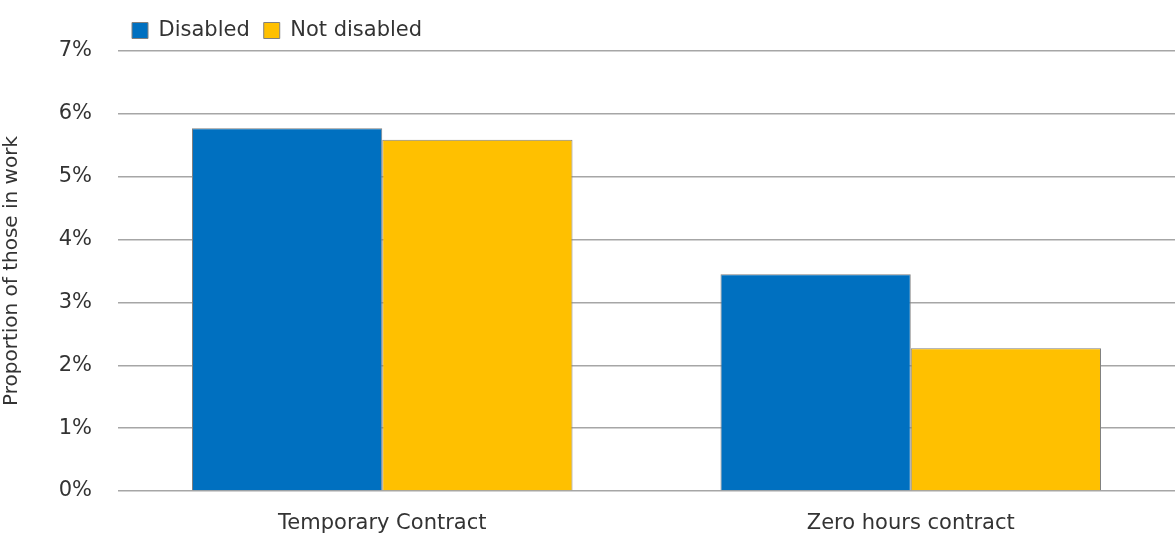  I want to click on legend-label: Not disabled, so click(356, 28).